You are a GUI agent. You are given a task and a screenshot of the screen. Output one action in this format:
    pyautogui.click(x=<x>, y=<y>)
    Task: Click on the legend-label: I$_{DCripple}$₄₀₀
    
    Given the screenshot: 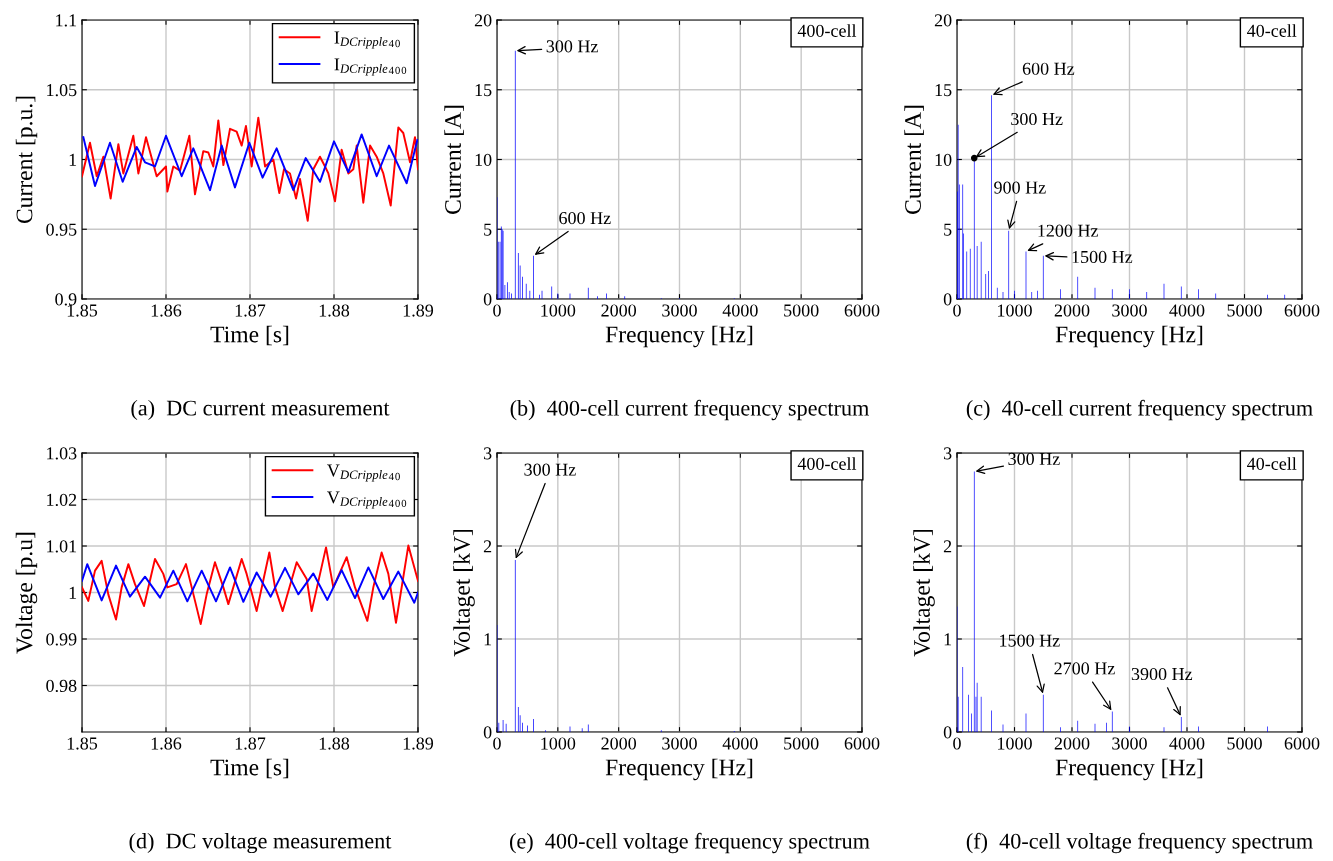 What is the action you would take?
    pyautogui.click(x=370, y=67)
    